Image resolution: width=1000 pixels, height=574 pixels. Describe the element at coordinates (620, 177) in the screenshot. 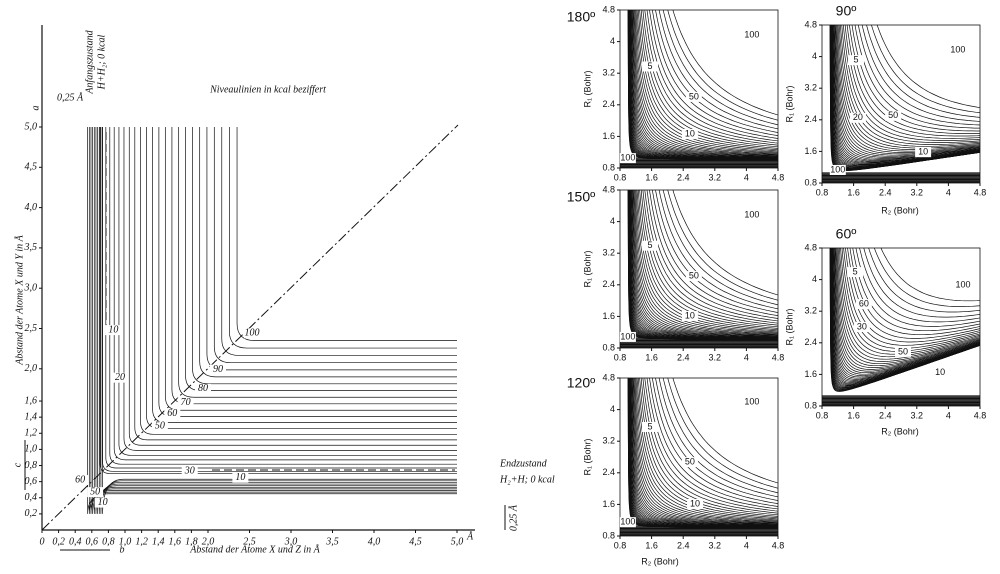

I see `x-tick-label: 0.8` at that location.